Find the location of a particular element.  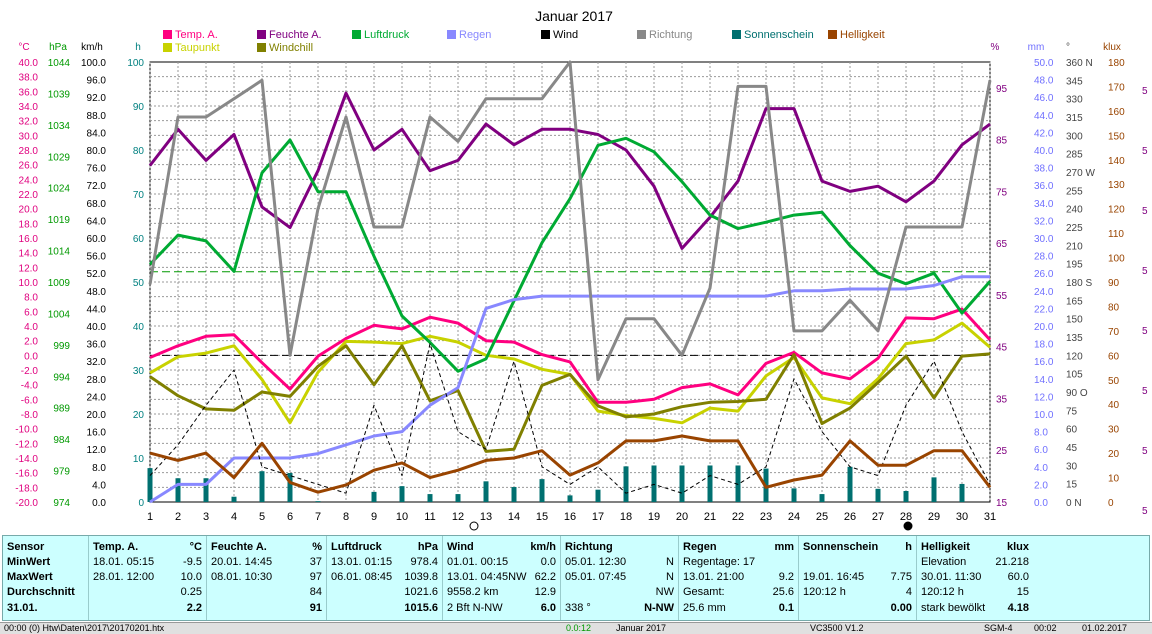

axis-tick-label: 130 is located at coordinates (1116, 185).